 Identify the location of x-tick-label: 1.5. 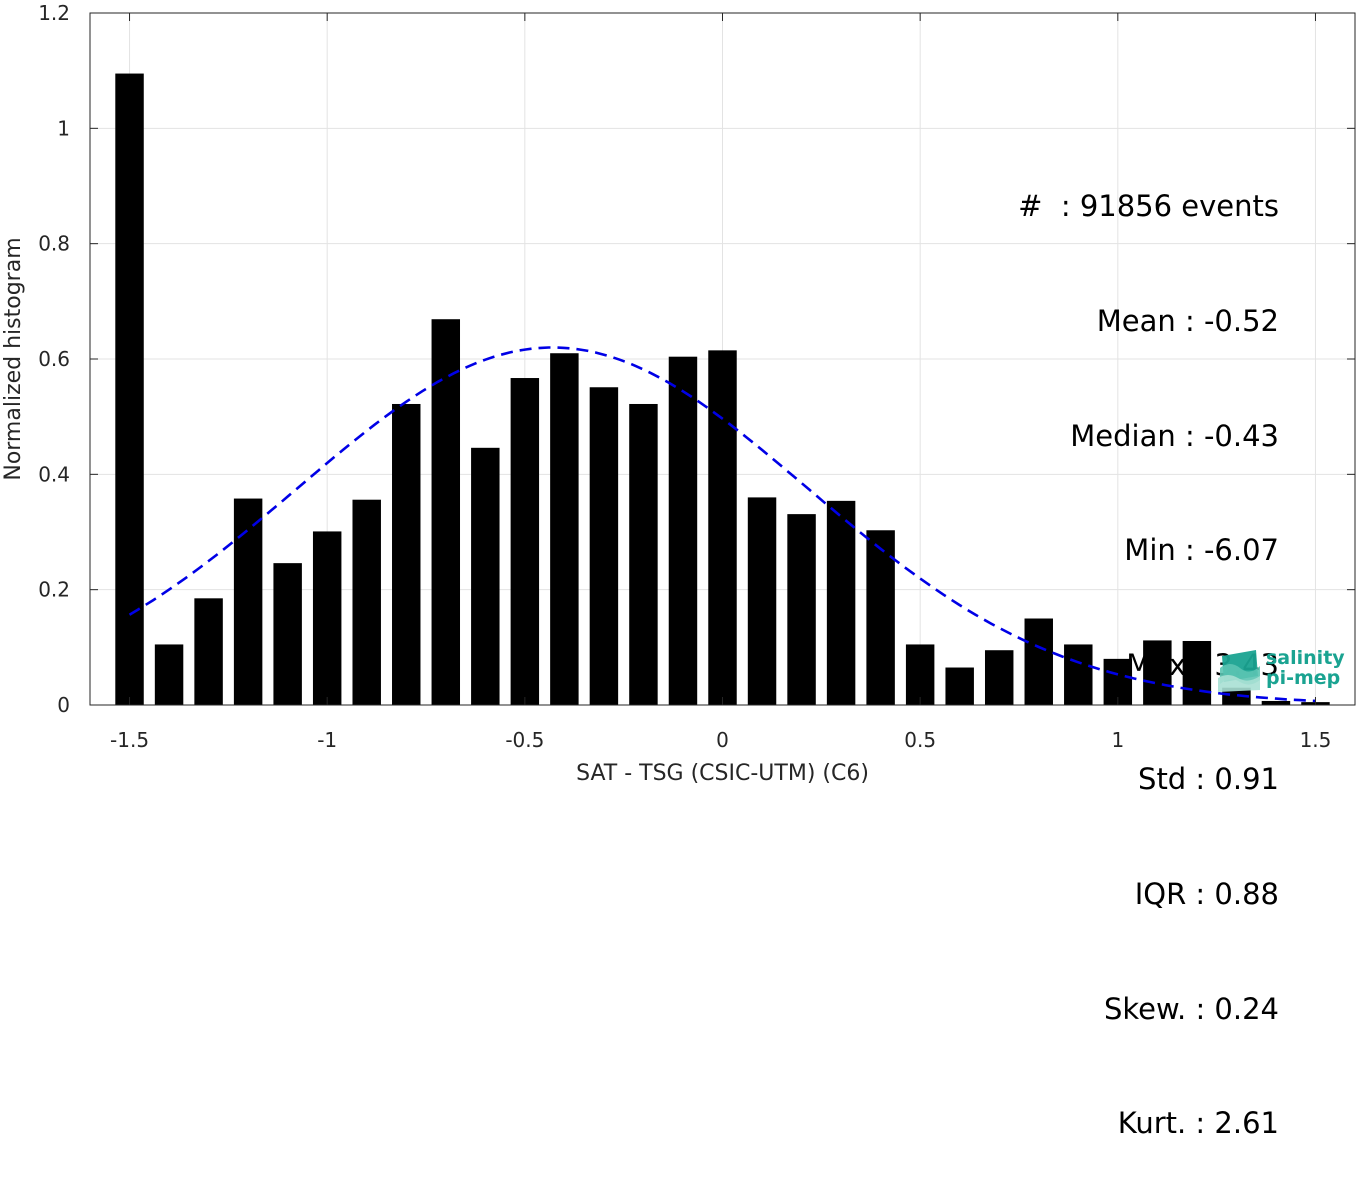
(1316, 740).